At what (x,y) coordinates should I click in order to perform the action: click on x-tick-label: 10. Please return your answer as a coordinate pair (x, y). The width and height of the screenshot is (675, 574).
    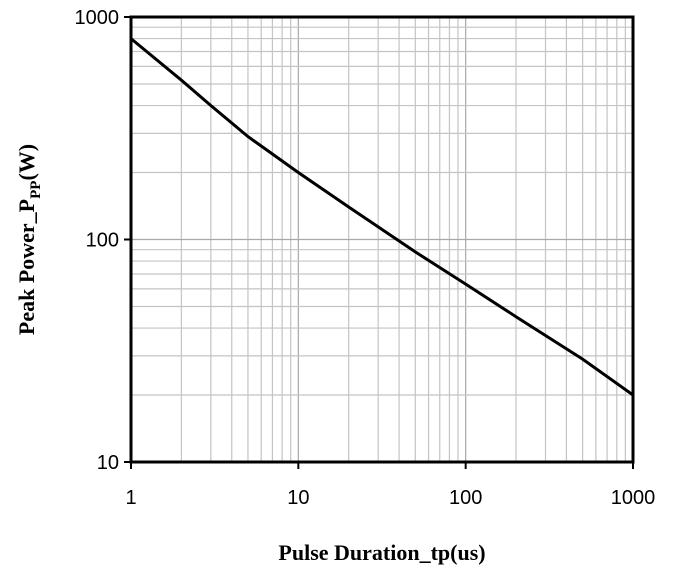
    Looking at the image, I should click on (298, 498).